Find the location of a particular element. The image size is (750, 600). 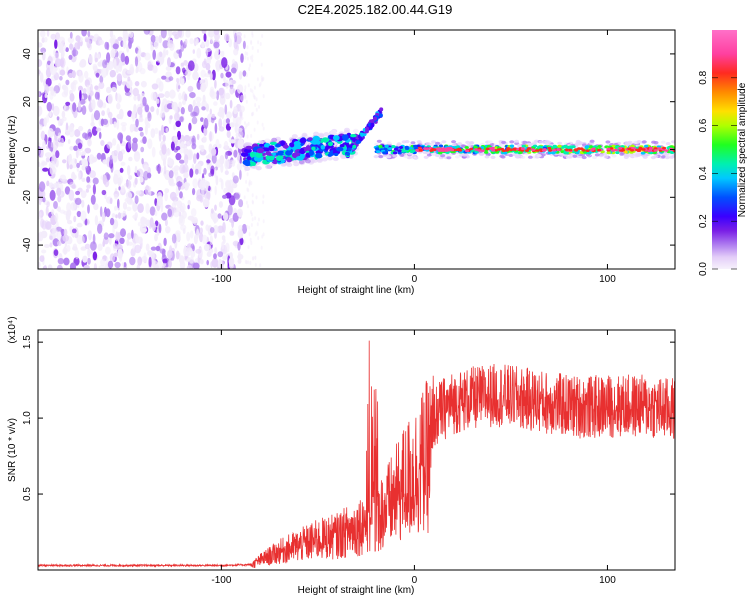

colorbar-gradient is located at coordinates (724, 149).